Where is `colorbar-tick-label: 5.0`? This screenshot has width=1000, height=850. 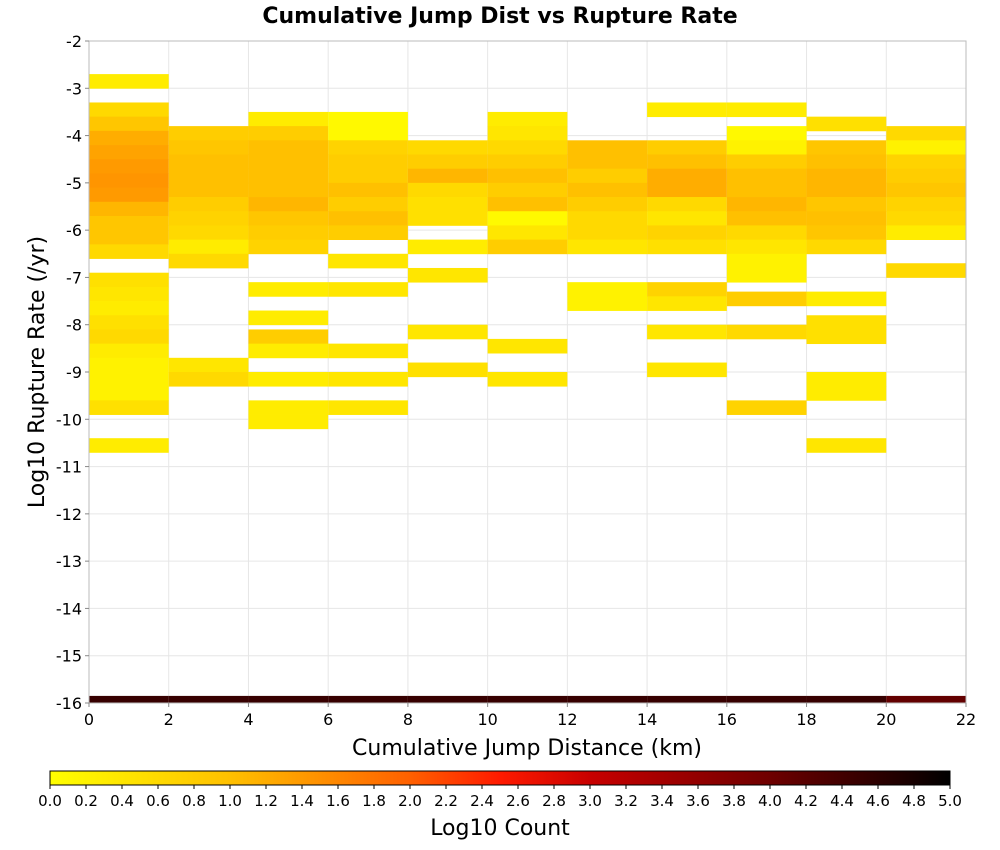
colorbar-tick-label: 5.0 is located at coordinates (950, 801).